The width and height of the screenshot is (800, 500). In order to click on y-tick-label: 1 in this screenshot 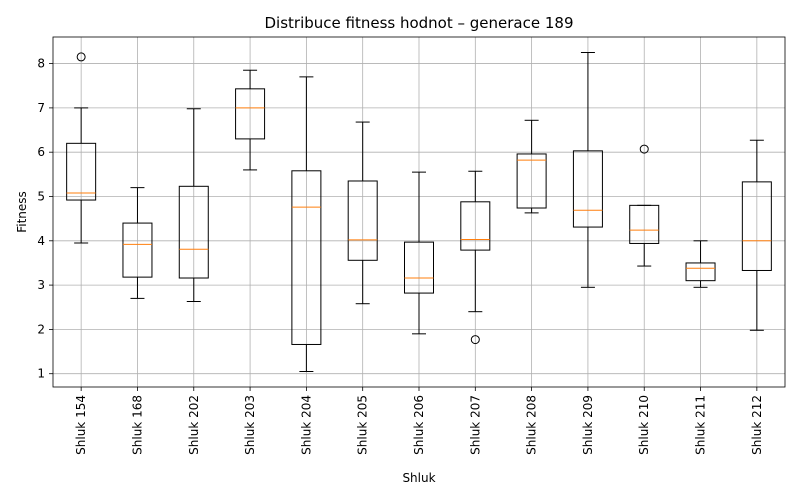, I will do `click(41, 374)`.